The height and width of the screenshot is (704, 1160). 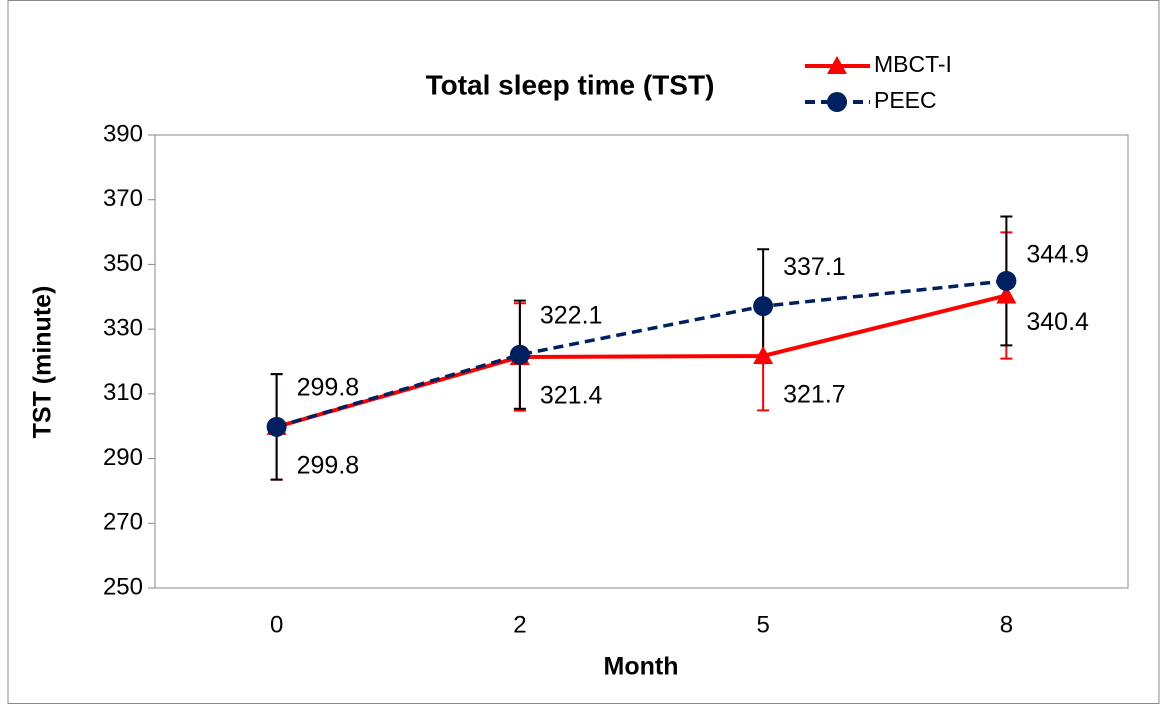 I want to click on y-tick-label: 350, so click(x=123, y=263).